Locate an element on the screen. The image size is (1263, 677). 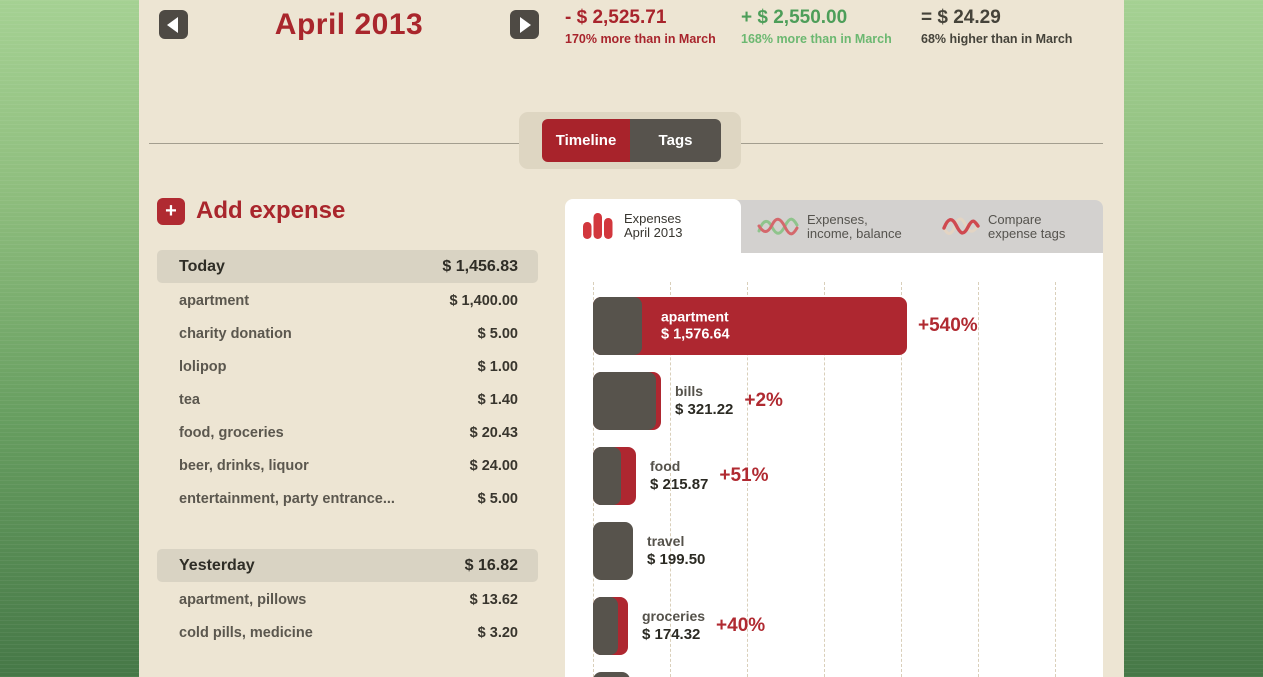
stat-income: + $ 2,550.00 168% more than in March is located at coordinates (816, 26).